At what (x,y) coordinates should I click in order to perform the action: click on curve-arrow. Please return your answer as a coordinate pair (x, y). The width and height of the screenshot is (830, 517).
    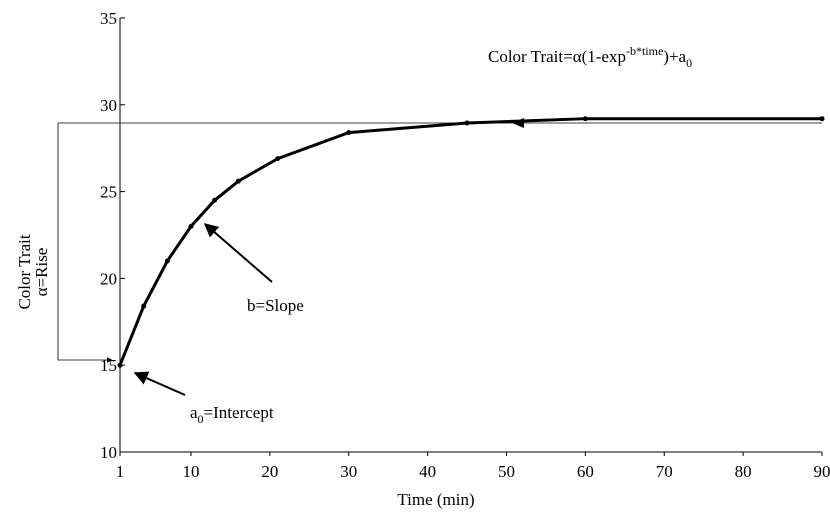
    Looking at the image, I should click on (518, 123).